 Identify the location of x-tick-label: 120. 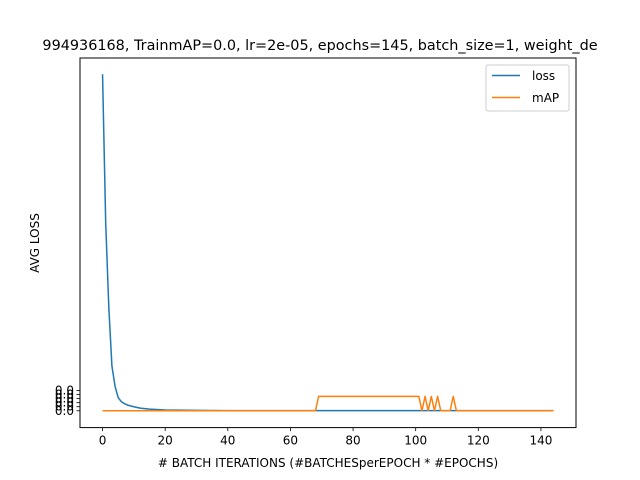
(478, 441).